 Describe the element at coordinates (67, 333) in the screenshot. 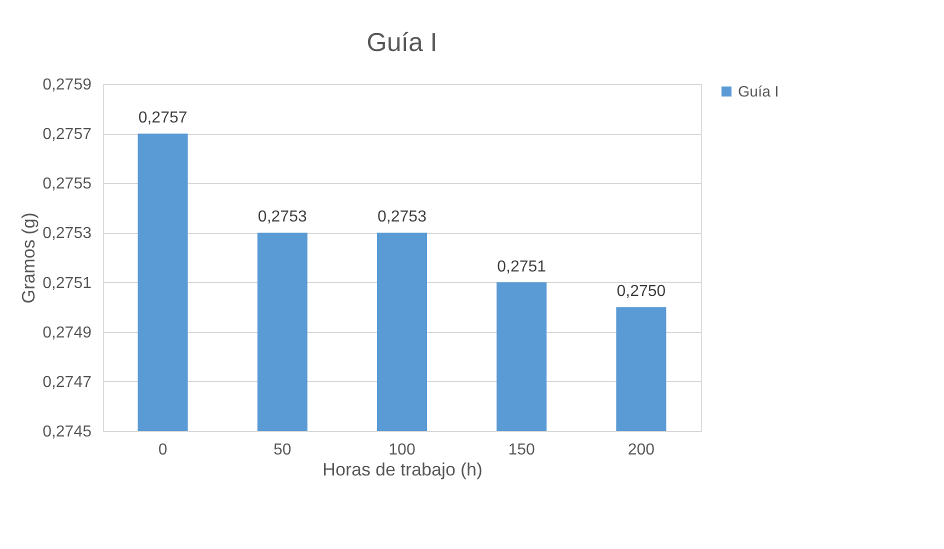

I see `y-tick-label: 0,2749` at that location.